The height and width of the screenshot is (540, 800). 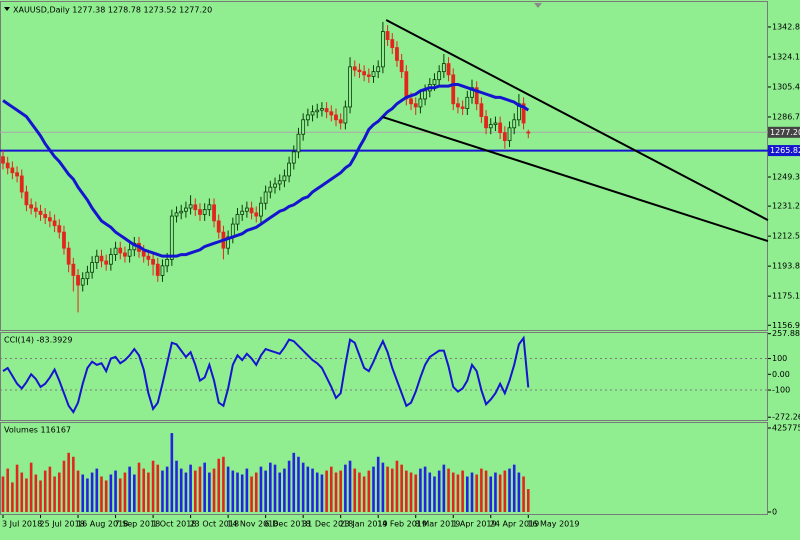 I want to click on price-label-box, so click(x=784, y=151).